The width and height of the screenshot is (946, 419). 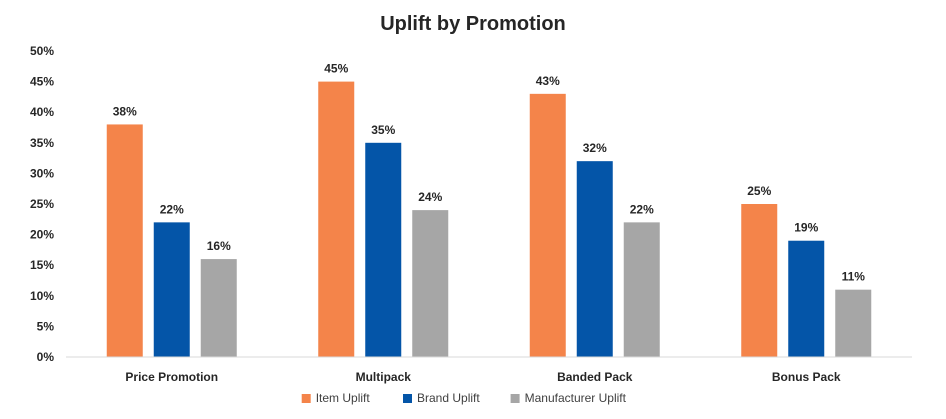 What do you see at coordinates (595, 377) in the screenshot?
I see `x-category-label: Banded Pack` at bounding box center [595, 377].